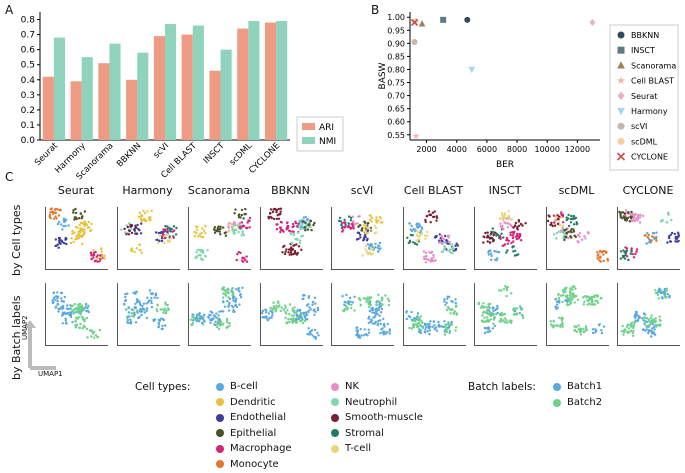  What do you see at coordinates (187, 87) in the screenshot?
I see `bar-ari-cell-blast` at bounding box center [187, 87].